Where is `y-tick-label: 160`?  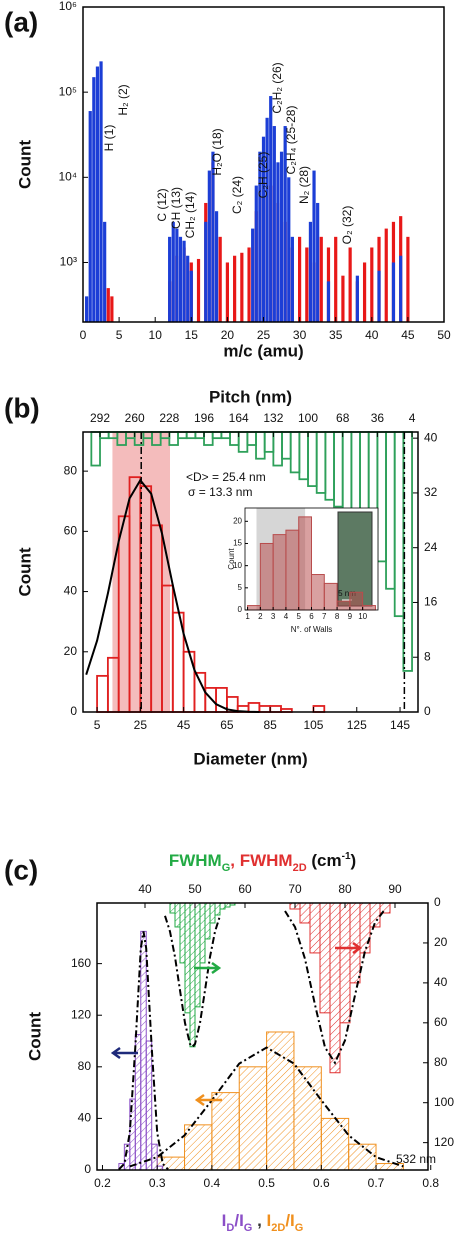
y-tick-label: 160 is located at coordinates (81, 963).